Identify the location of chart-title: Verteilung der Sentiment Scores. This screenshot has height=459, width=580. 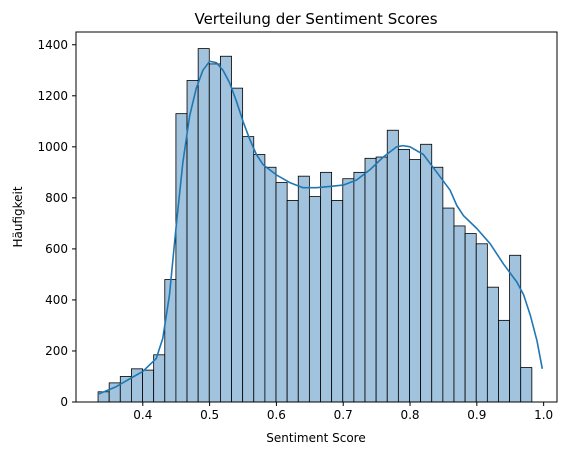
(315, 19).